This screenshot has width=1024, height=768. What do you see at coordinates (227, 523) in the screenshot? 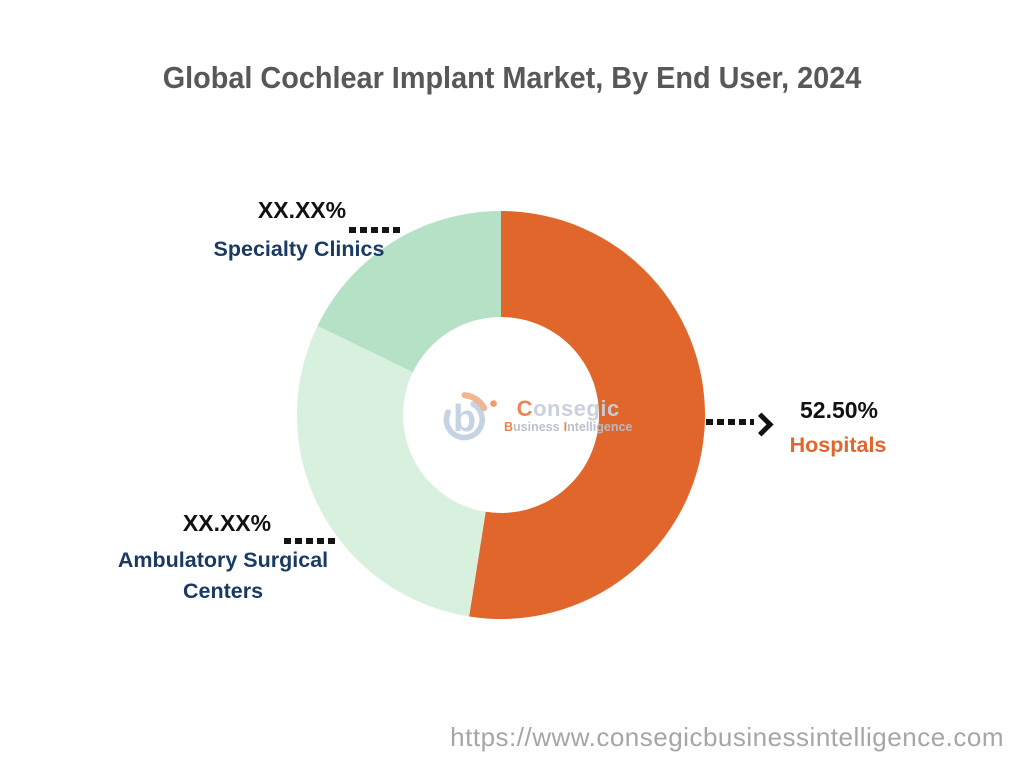
I see `ambulatory-surgical-centers-value: XX.XX%` at bounding box center [227, 523].